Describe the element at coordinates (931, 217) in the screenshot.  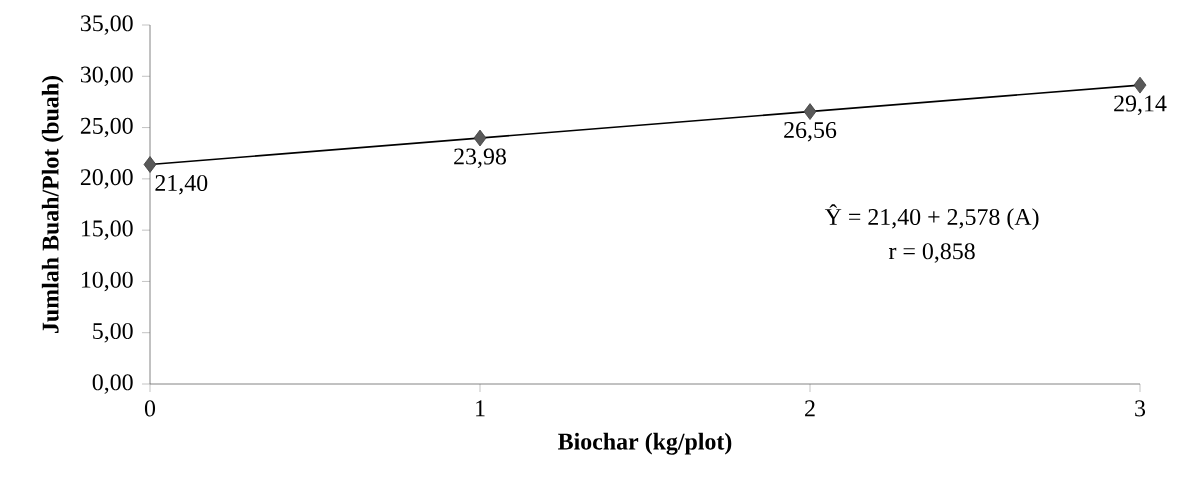
I see `annotation: Ŷ = 21,40 + 2,578 (A)` at that location.